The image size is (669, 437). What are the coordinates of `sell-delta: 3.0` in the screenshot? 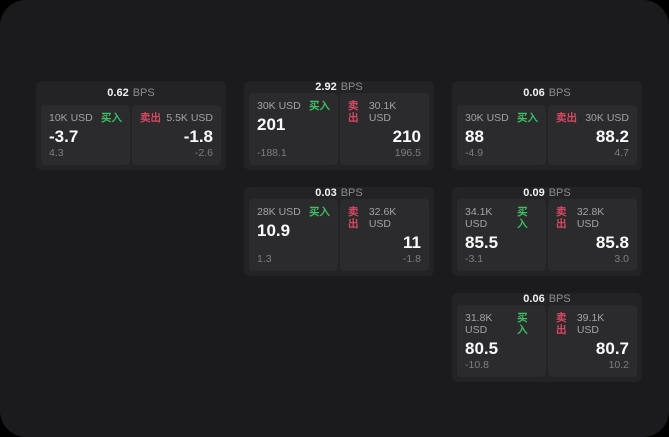 It's located at (621, 259).